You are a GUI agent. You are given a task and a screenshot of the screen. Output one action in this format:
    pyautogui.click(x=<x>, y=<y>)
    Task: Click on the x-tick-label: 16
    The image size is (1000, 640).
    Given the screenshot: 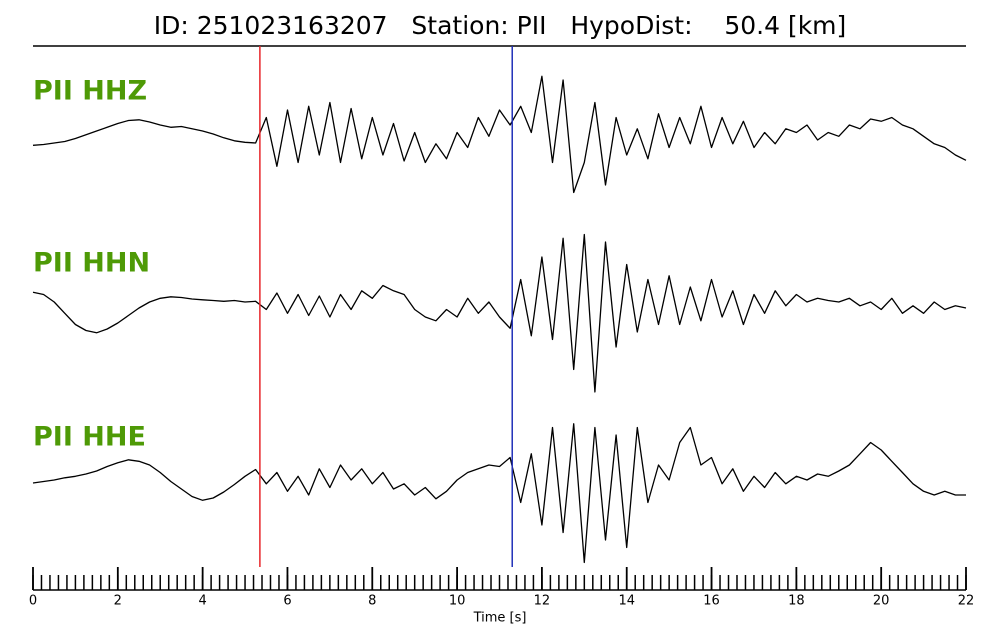 What is the action you would take?
    pyautogui.click(x=711, y=601)
    